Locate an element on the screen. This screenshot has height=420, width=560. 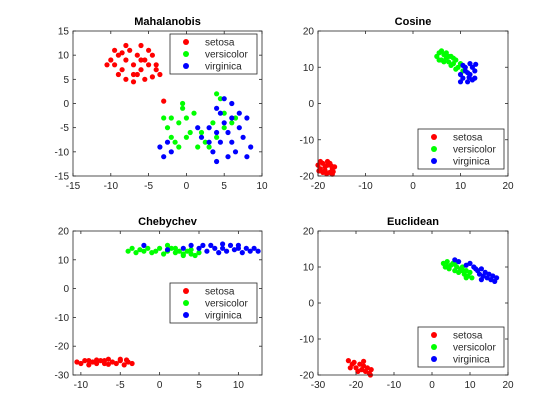
y-tick-label: 10 is located at coordinates (64, 56).